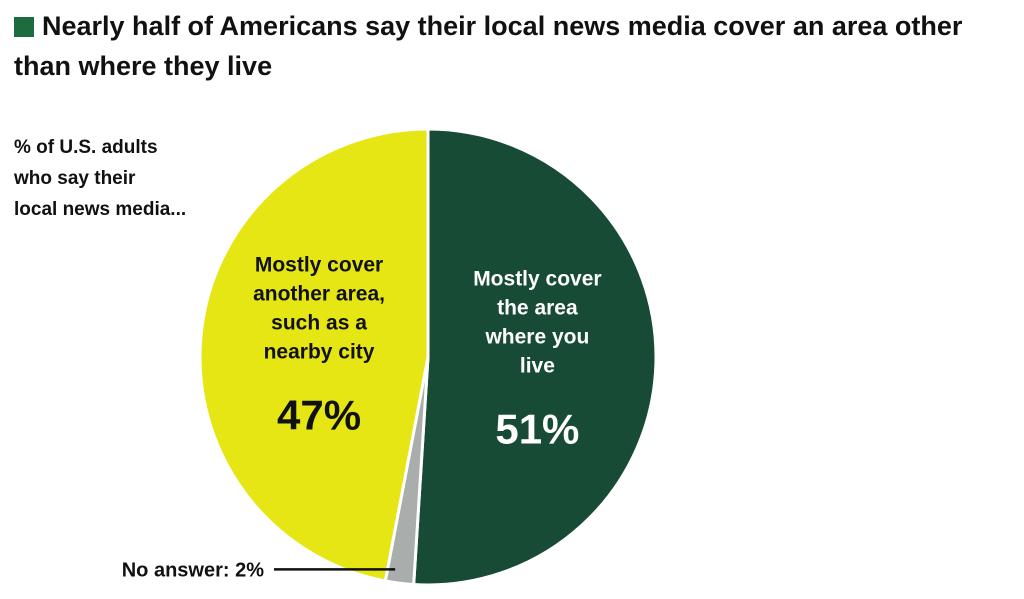 This screenshot has width=1024, height=599. Describe the element at coordinates (86, 147) in the screenshot. I see `subtitle-line-1: % of U.S. adults` at that location.